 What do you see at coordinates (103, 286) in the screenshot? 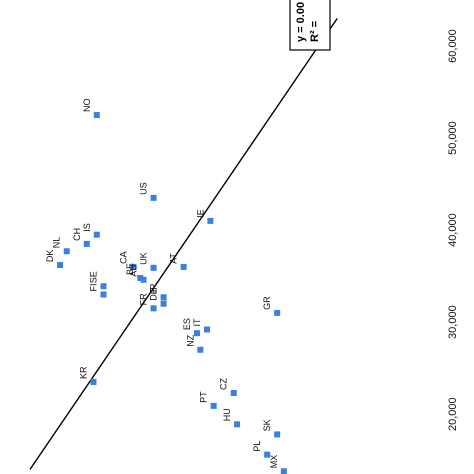
I see `point-se` at bounding box center [103, 286].